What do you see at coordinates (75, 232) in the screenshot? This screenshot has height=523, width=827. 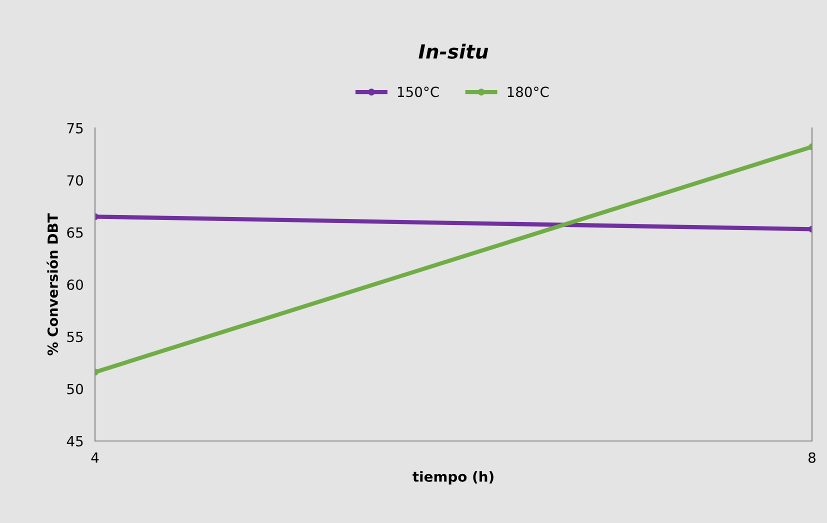 I see `y-tick-label: 65` at bounding box center [75, 232].